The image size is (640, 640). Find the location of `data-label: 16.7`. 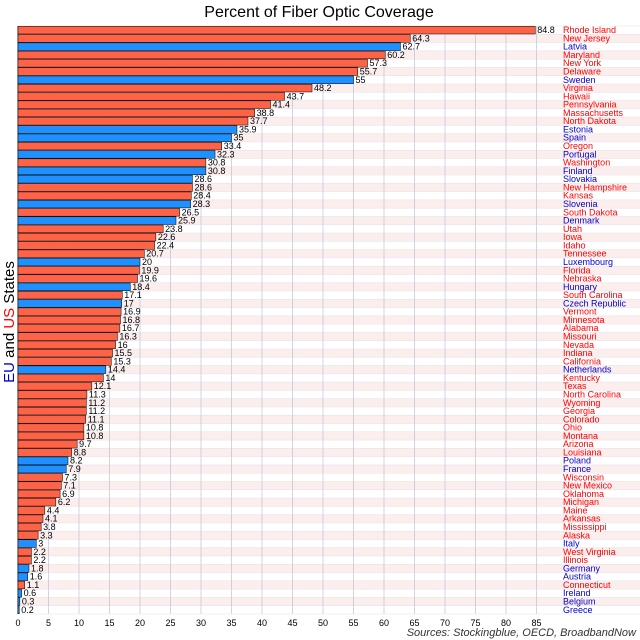

data-label: 16.7 is located at coordinates (131, 328).